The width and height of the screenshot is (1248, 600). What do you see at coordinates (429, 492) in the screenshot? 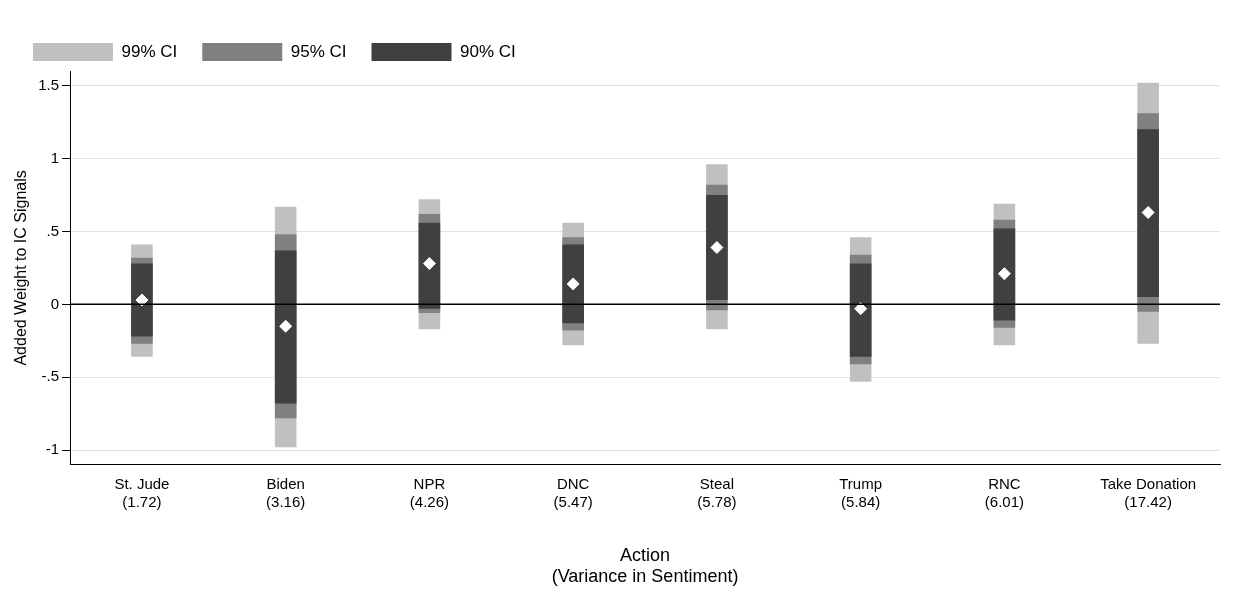
I see `x-tick-label: NPR (4.26)` at bounding box center [429, 492].